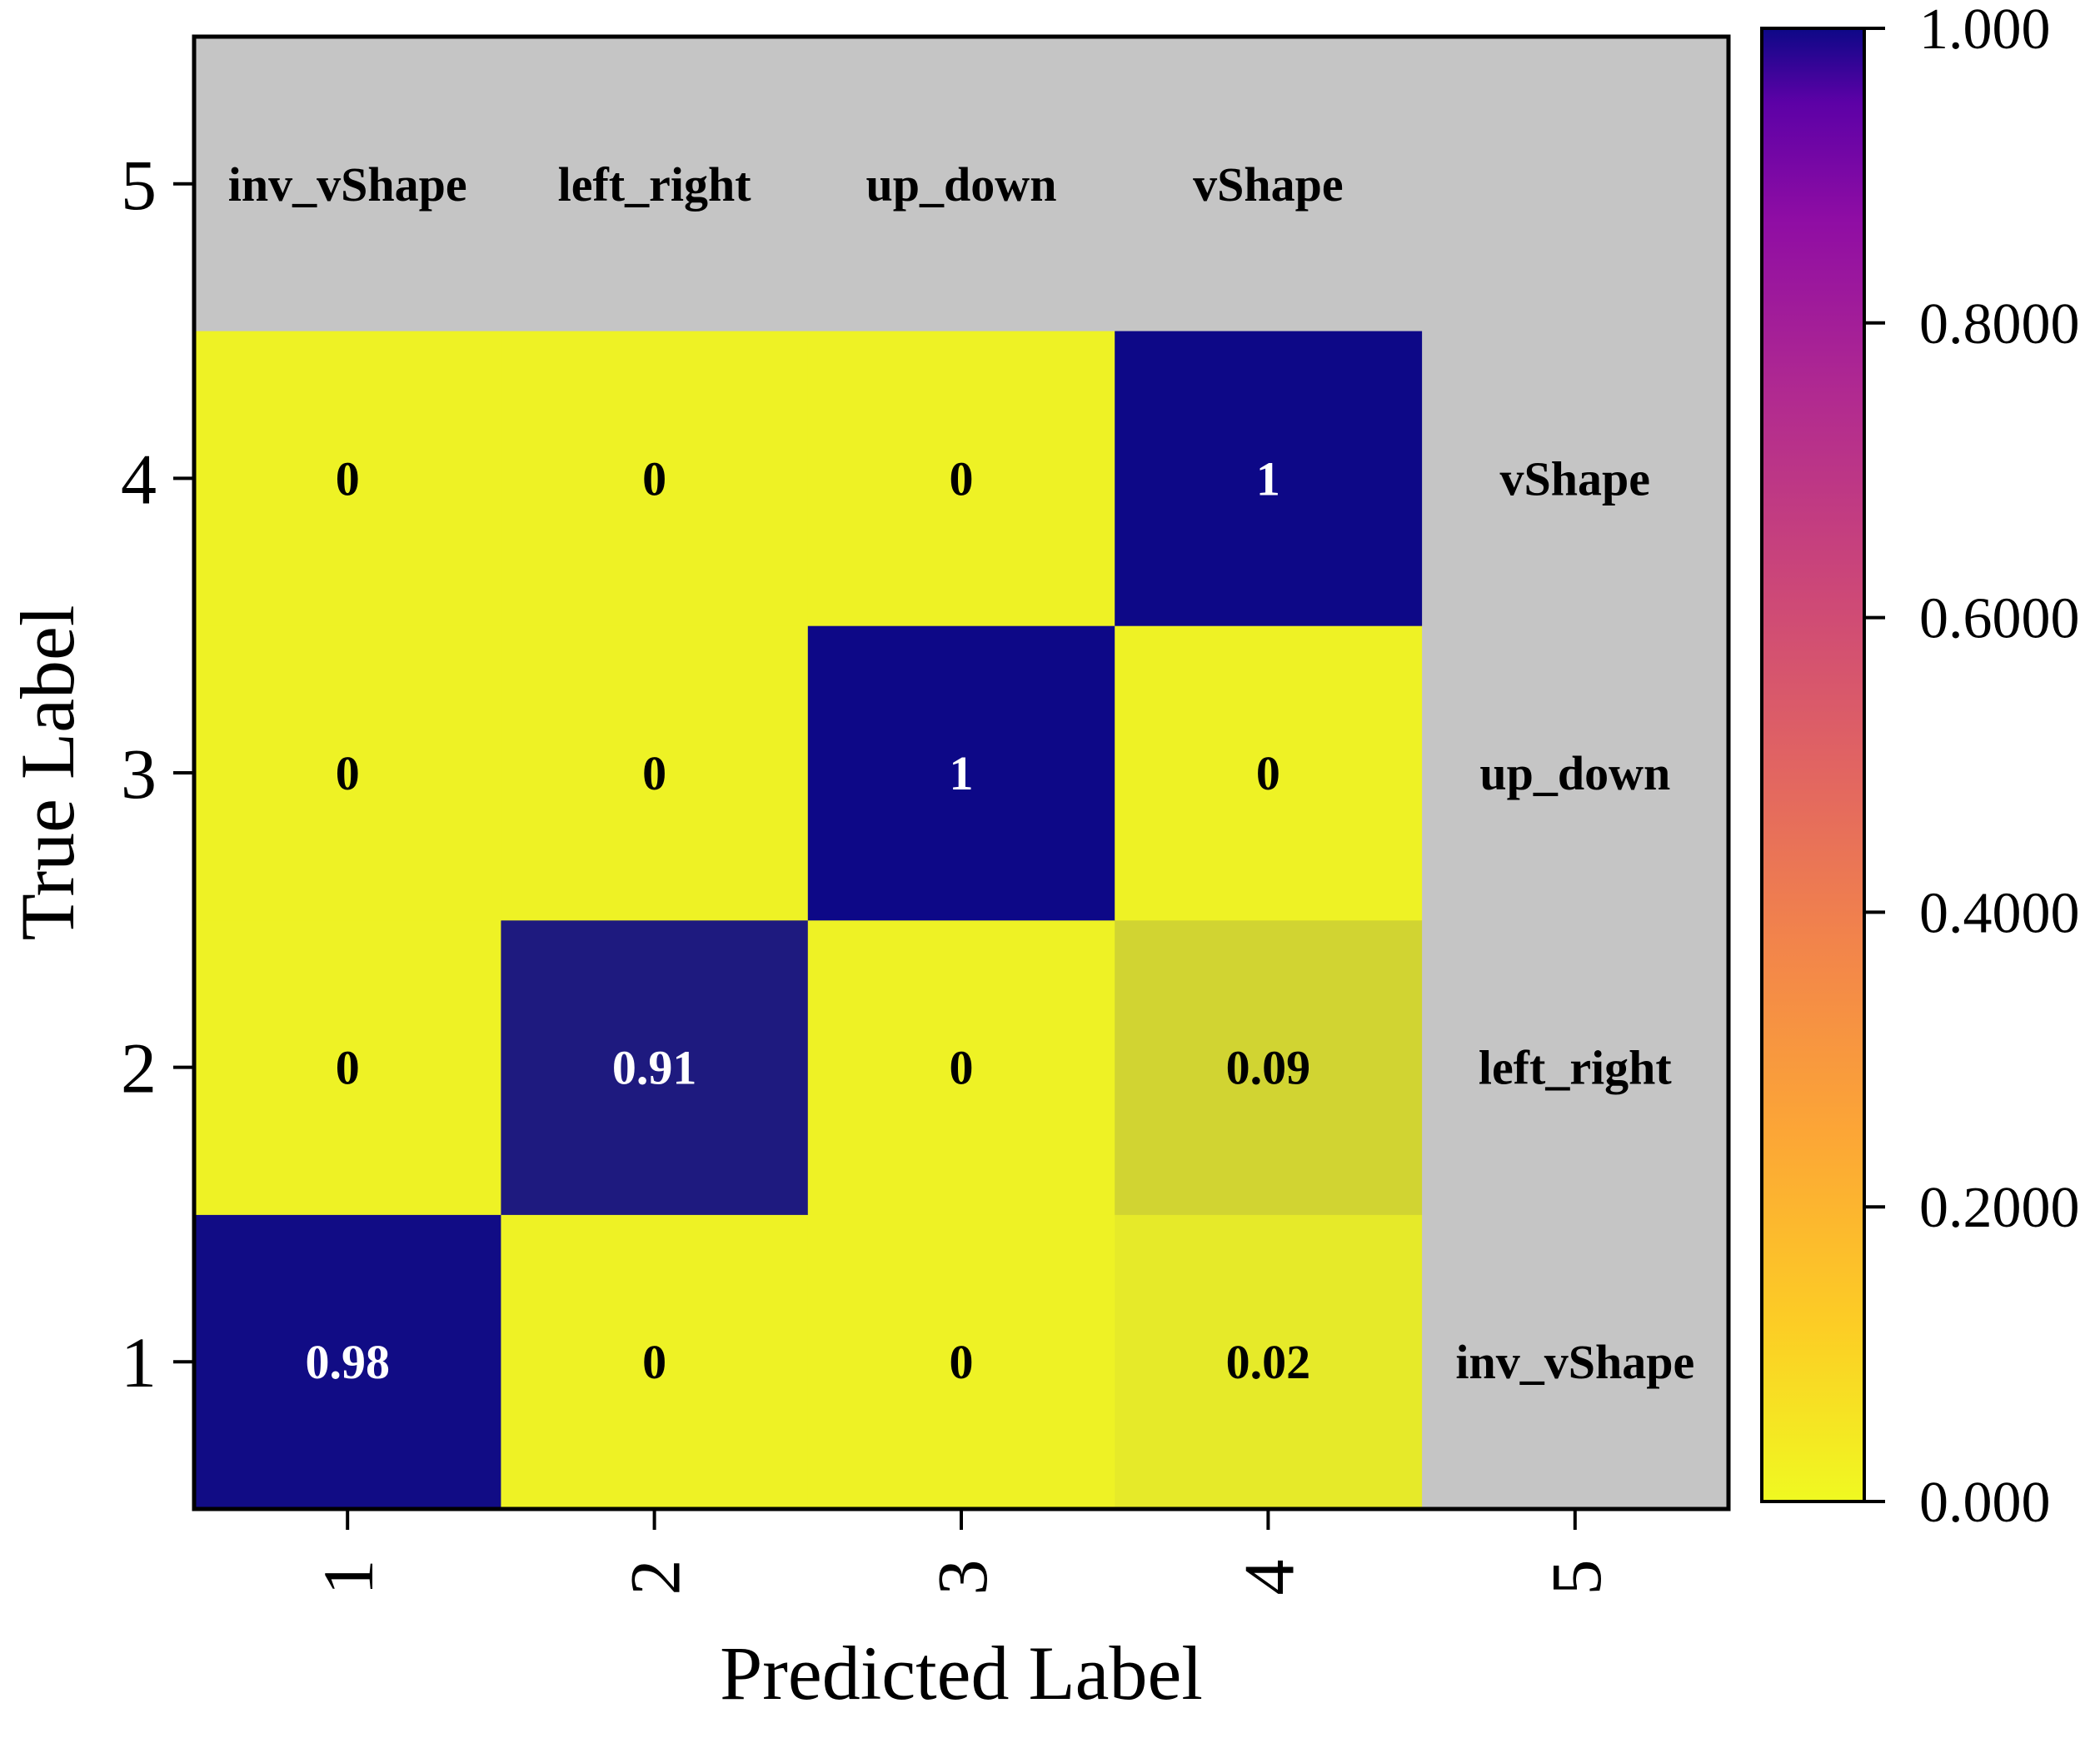 The width and height of the screenshot is (2100, 1748). I want to click on x-tick-label: 2, so click(656, 1578).